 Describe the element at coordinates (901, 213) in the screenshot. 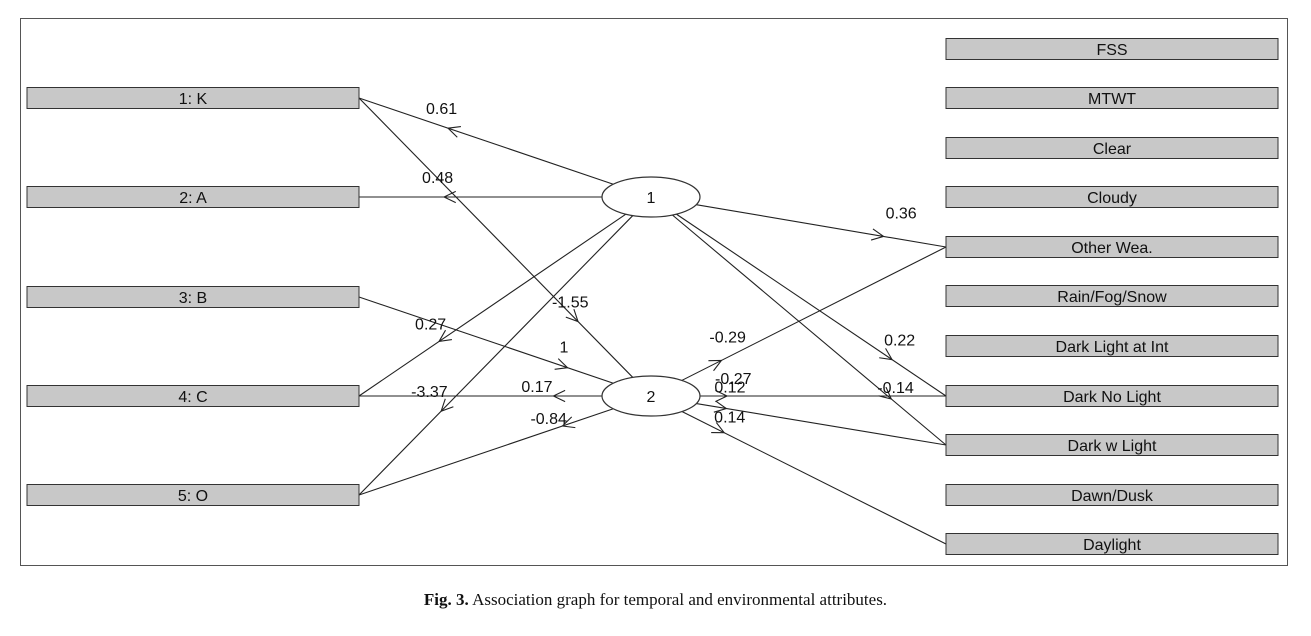

I see `edge-weight-label: 0.36` at that location.